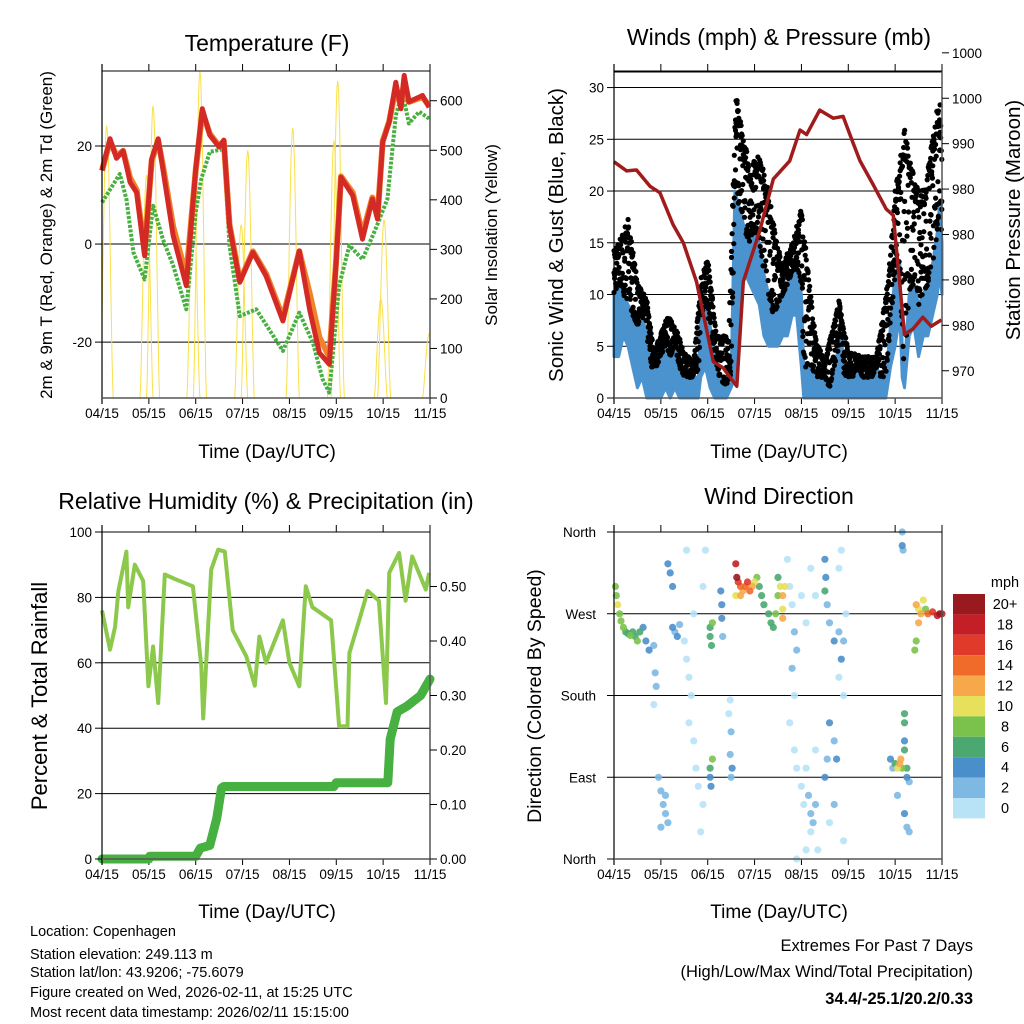 This screenshot has width=1024, height=1024. What do you see at coordinates (243, 874) in the screenshot?
I see `x-tick-label: 07/15` at bounding box center [243, 874].